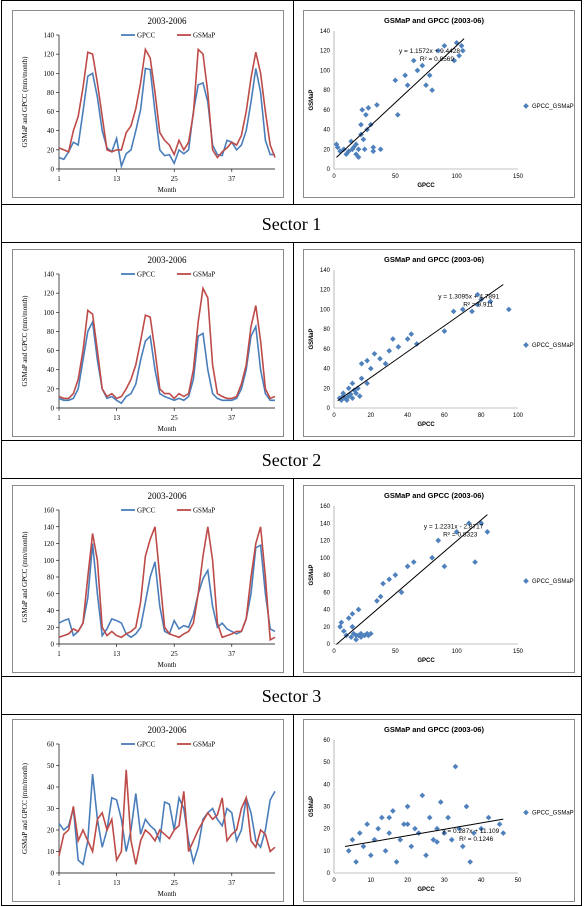 Image resolution: width=584 pixels, height=907 pixels. I want to click on x-tick-label: 13, so click(117, 654).